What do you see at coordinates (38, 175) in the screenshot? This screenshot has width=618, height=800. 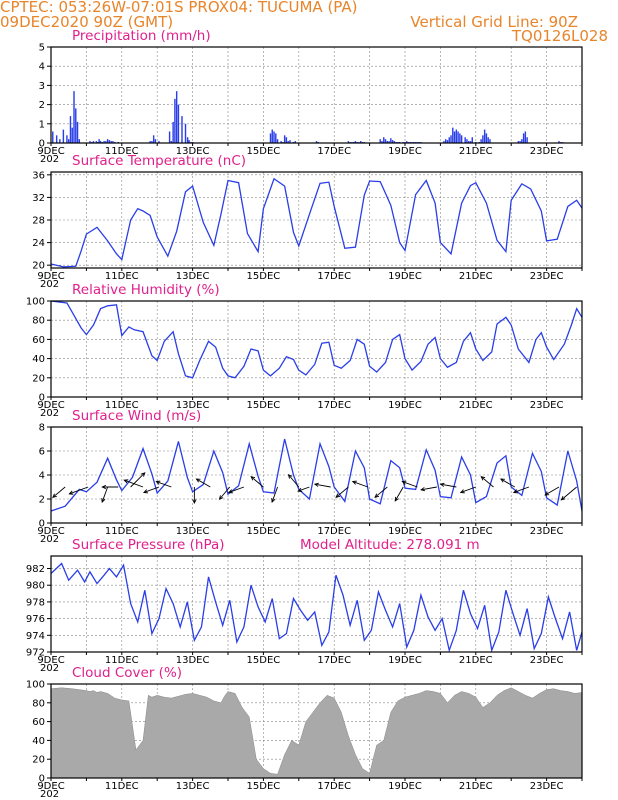 I see `y-tick-label: 36` at bounding box center [38, 175].